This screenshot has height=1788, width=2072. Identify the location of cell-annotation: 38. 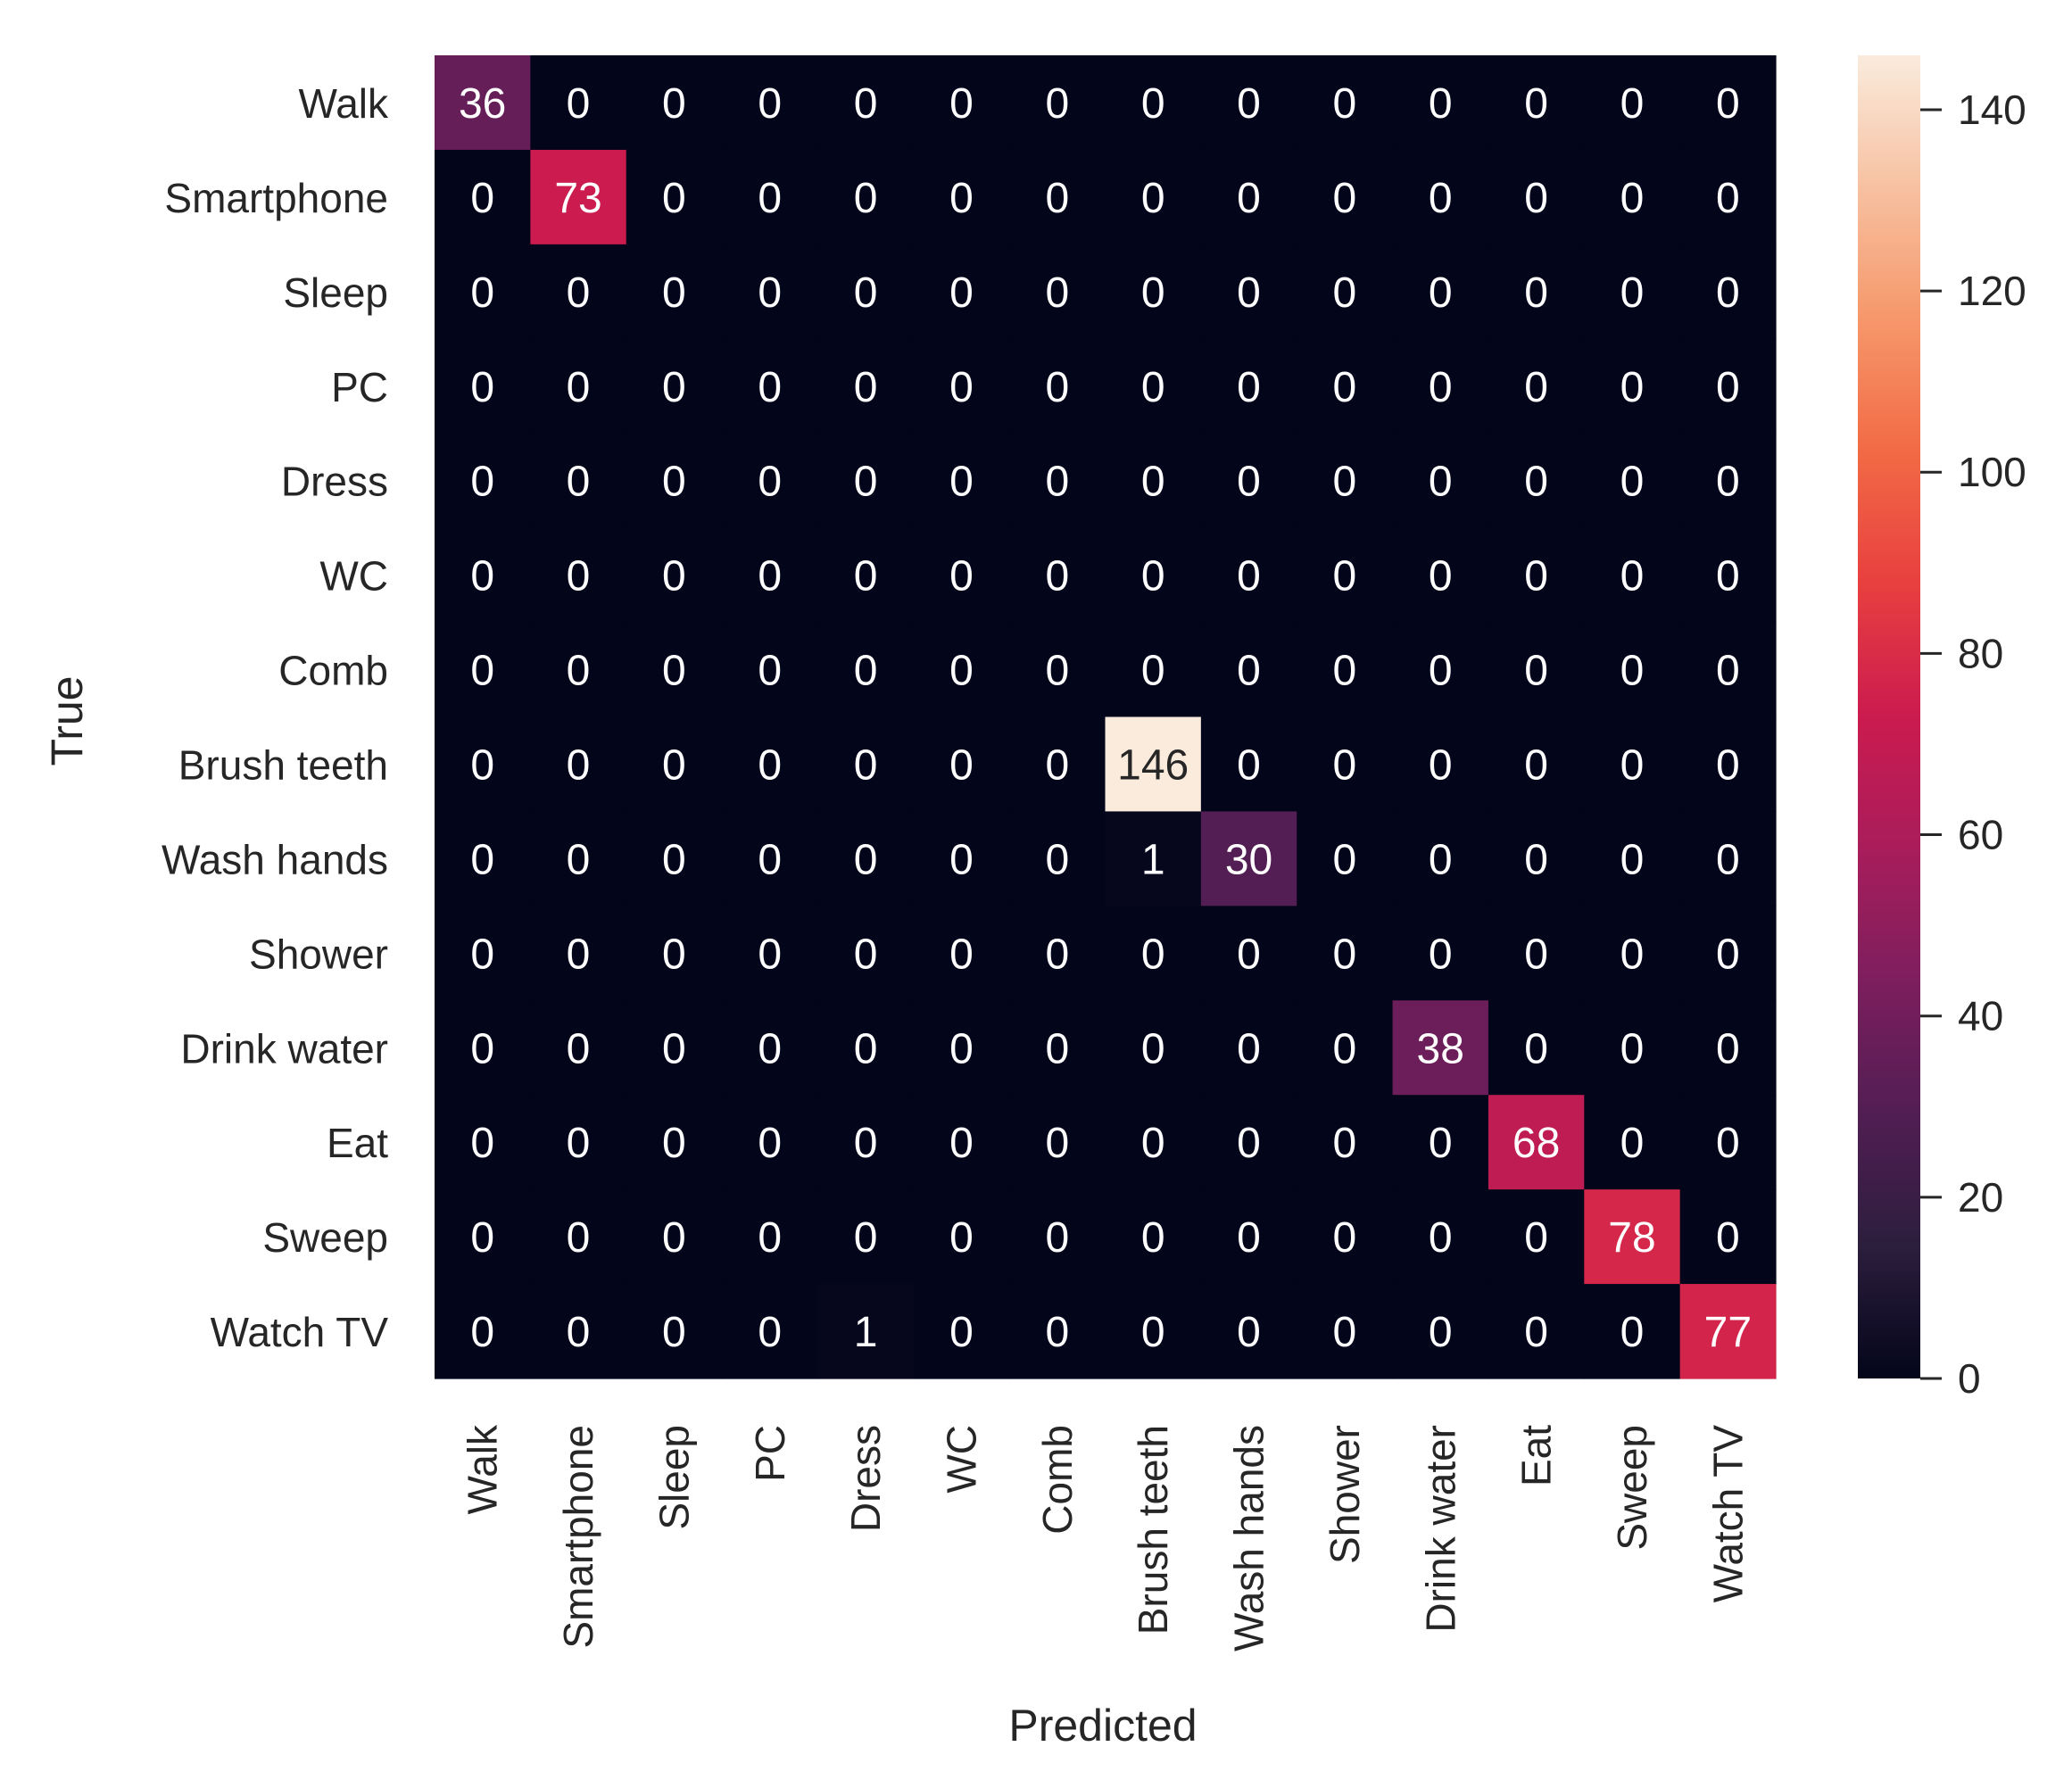
(1440, 1049).